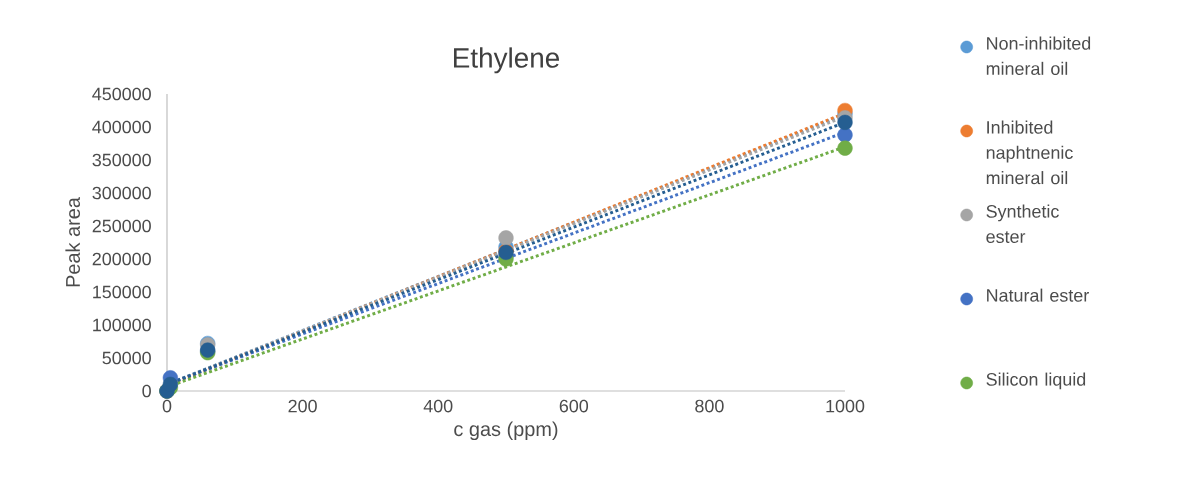 The width and height of the screenshot is (1200, 483). Describe the element at coordinates (121, 127) in the screenshot. I see `y-tick-label: 400000` at that location.